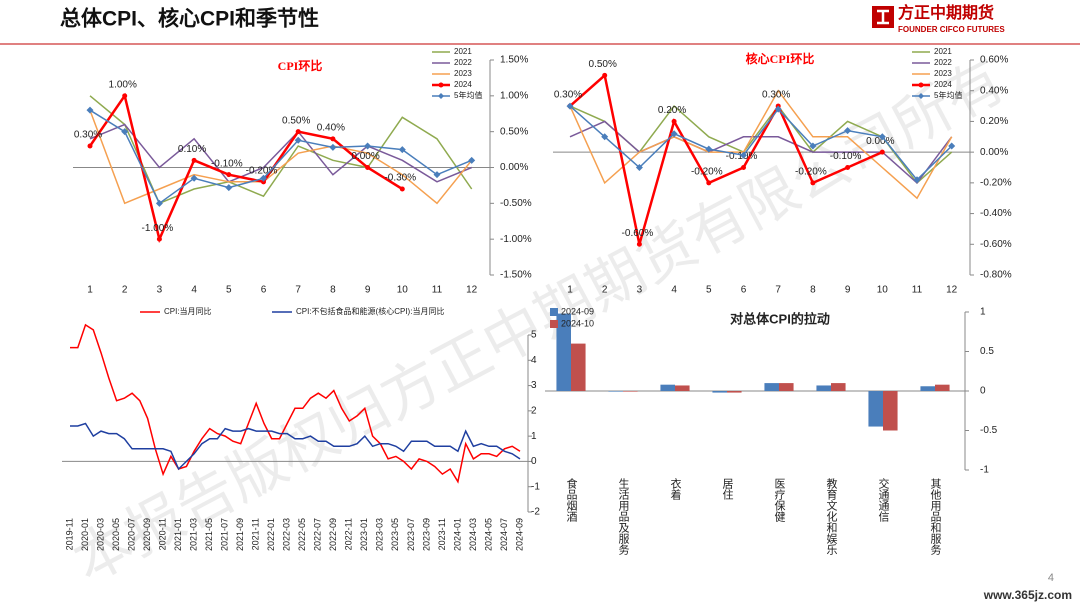 The image size is (1080, 608). I want to click on x-tick-label: 2022-11, so click(349, 534).